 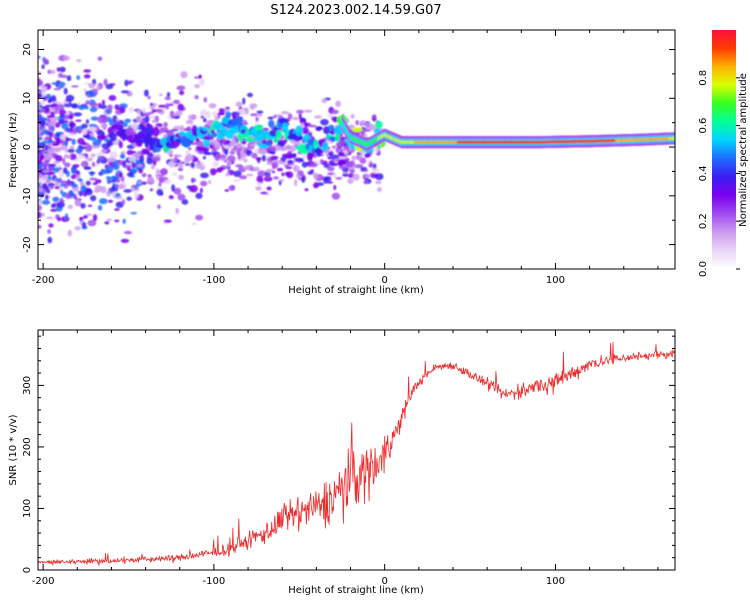 I want to click on colorbar-tick-label: 0.4, so click(x=703, y=173).